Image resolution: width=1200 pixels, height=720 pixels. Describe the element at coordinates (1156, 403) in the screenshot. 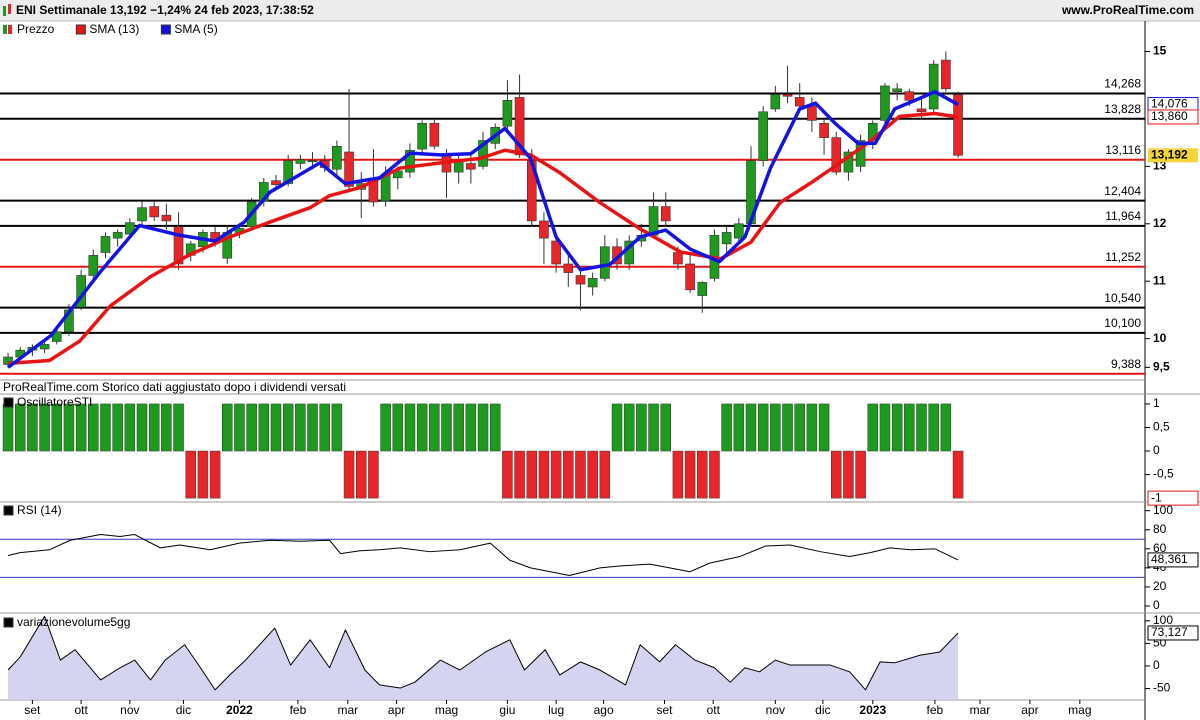

I see `y-tick-label: 1` at that location.